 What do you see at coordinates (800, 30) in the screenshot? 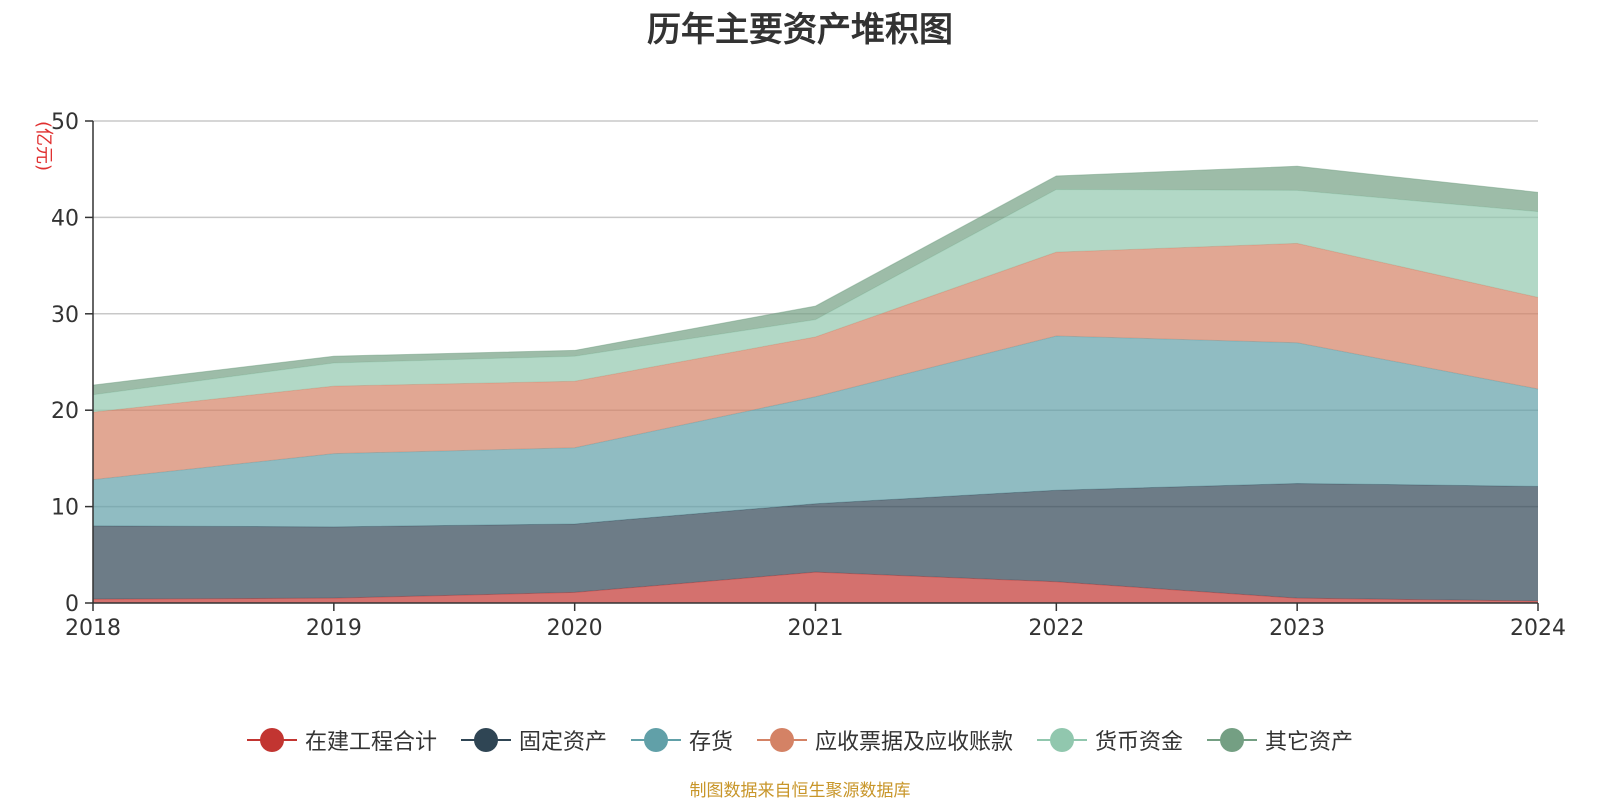
I see `chart-title: 历年主要资产堆积图` at bounding box center [800, 30].